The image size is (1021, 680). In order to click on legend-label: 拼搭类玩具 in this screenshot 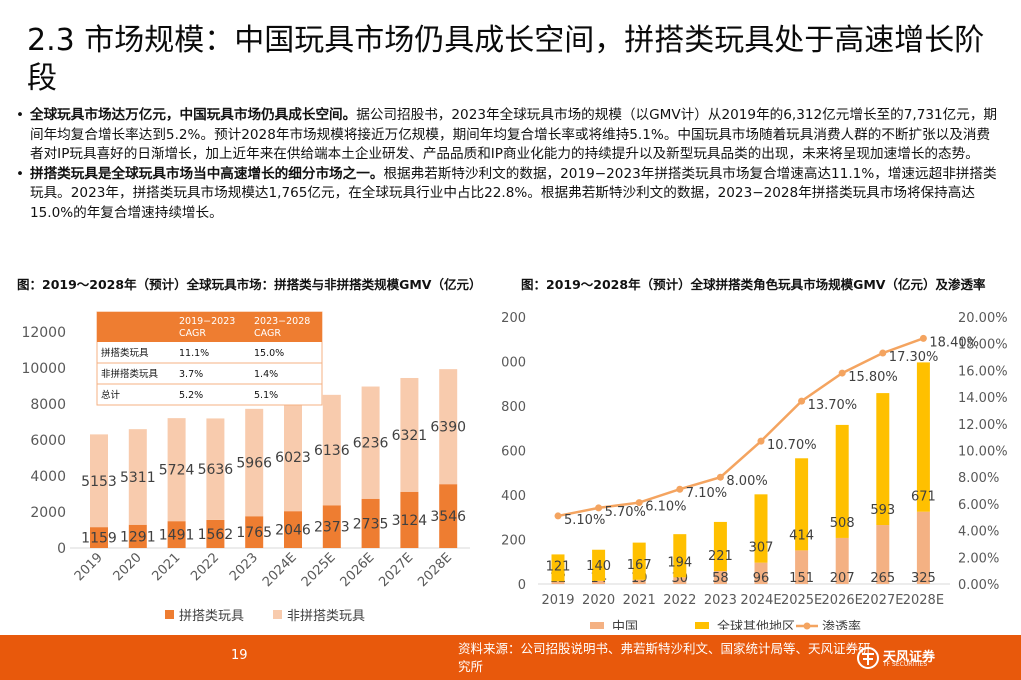, I will do `click(211, 616)`.